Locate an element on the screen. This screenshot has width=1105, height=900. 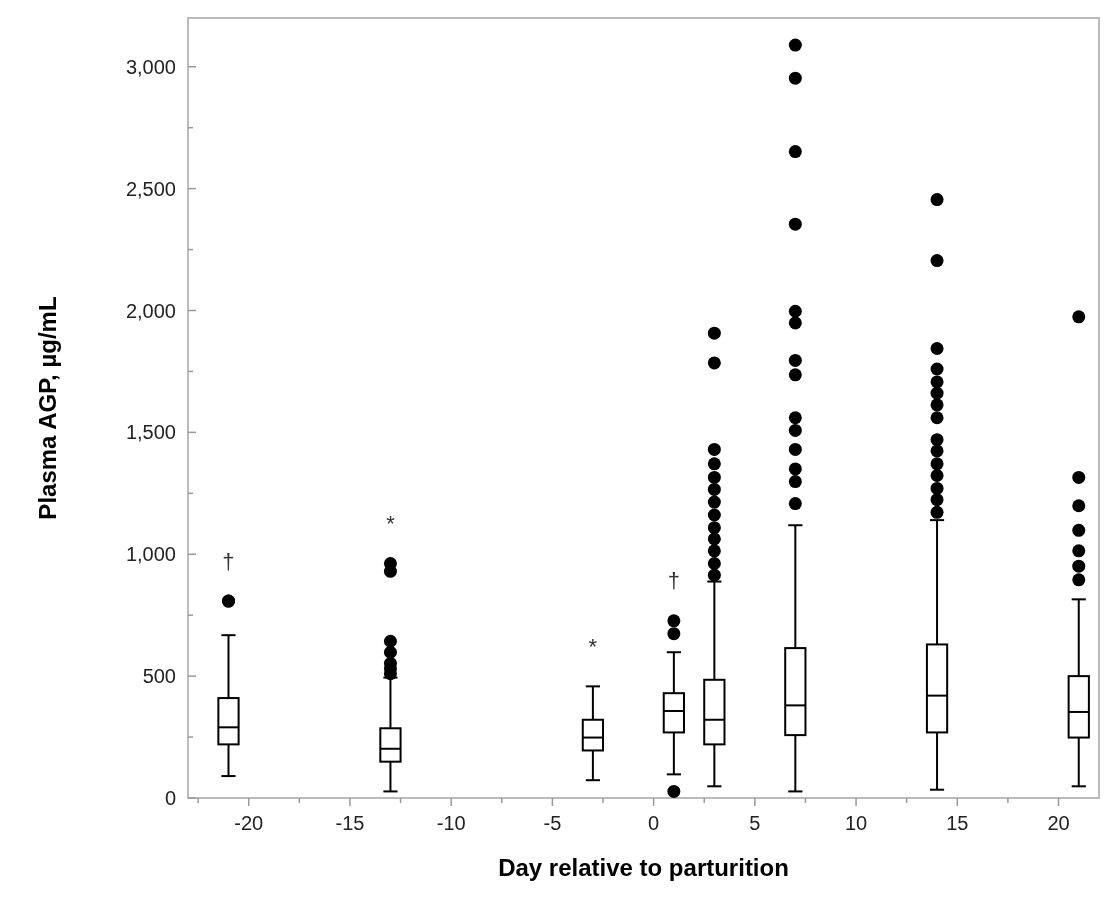
y-tick-label: 0 is located at coordinates (170, 798).